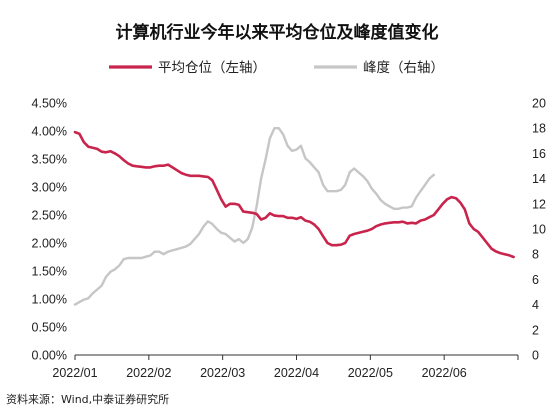 The width and height of the screenshot is (554, 411). Describe the element at coordinates (296, 373) in the screenshot. I see `x-tick-label: 2022/04` at that location.